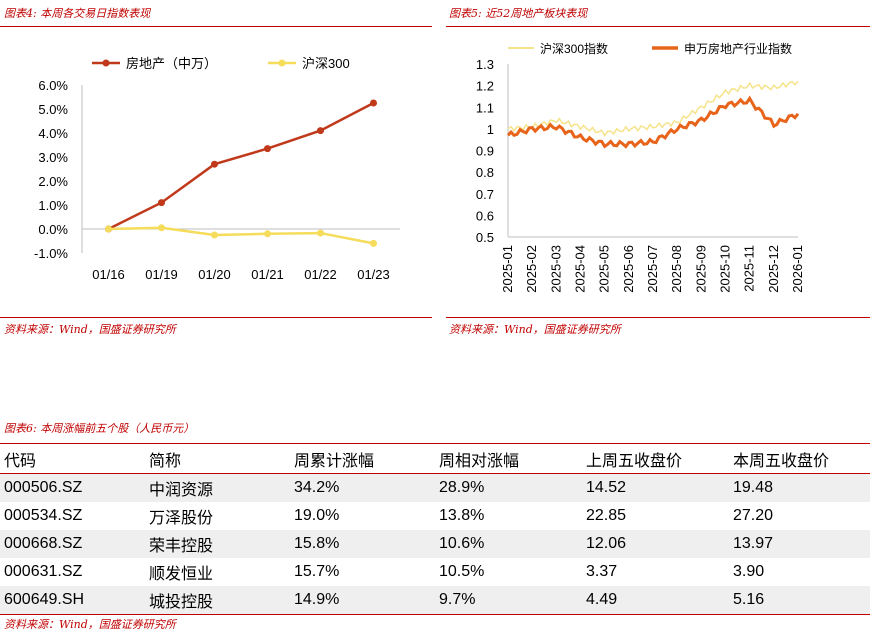  What do you see at coordinates (658, 26) in the screenshot?
I see `fig5-title-rule` at bounding box center [658, 26].